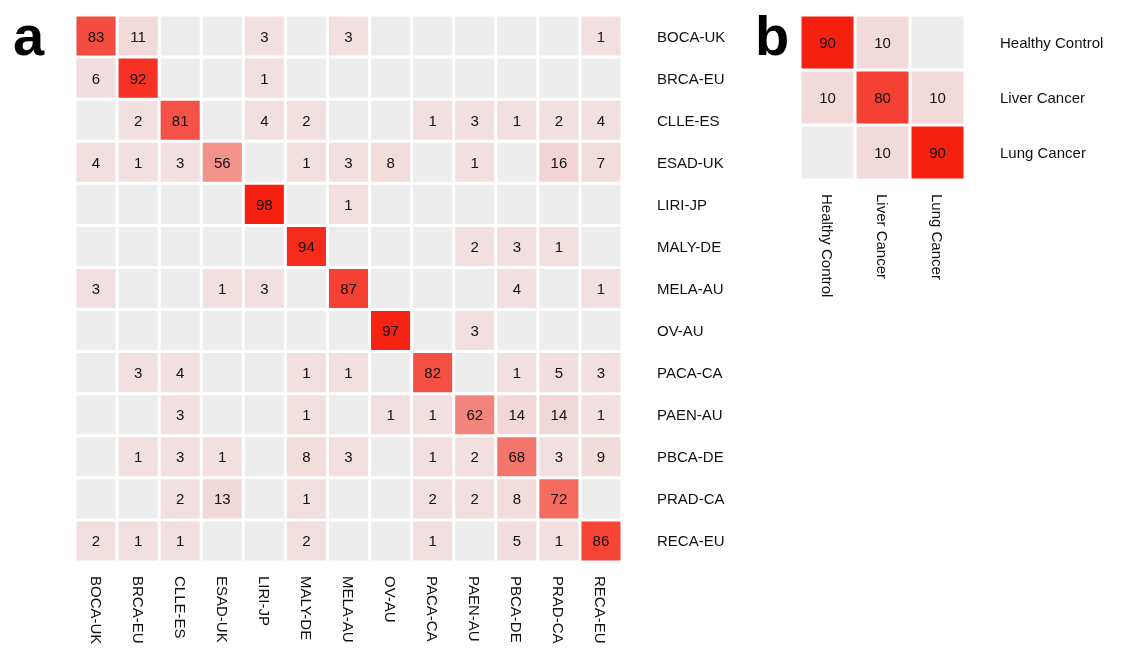 This screenshot has width=1123, height=670. I want to click on x-tick-label: PBCA-DE, so click(517, 609).